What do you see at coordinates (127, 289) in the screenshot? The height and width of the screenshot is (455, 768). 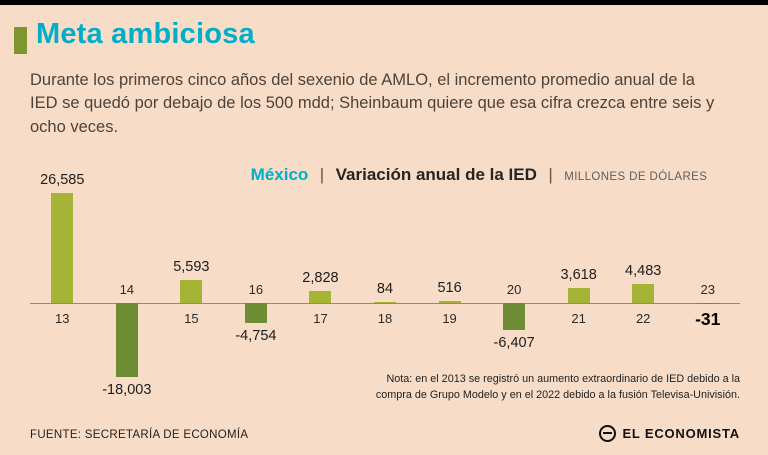 I see `year-label: 14` at bounding box center [127, 289].